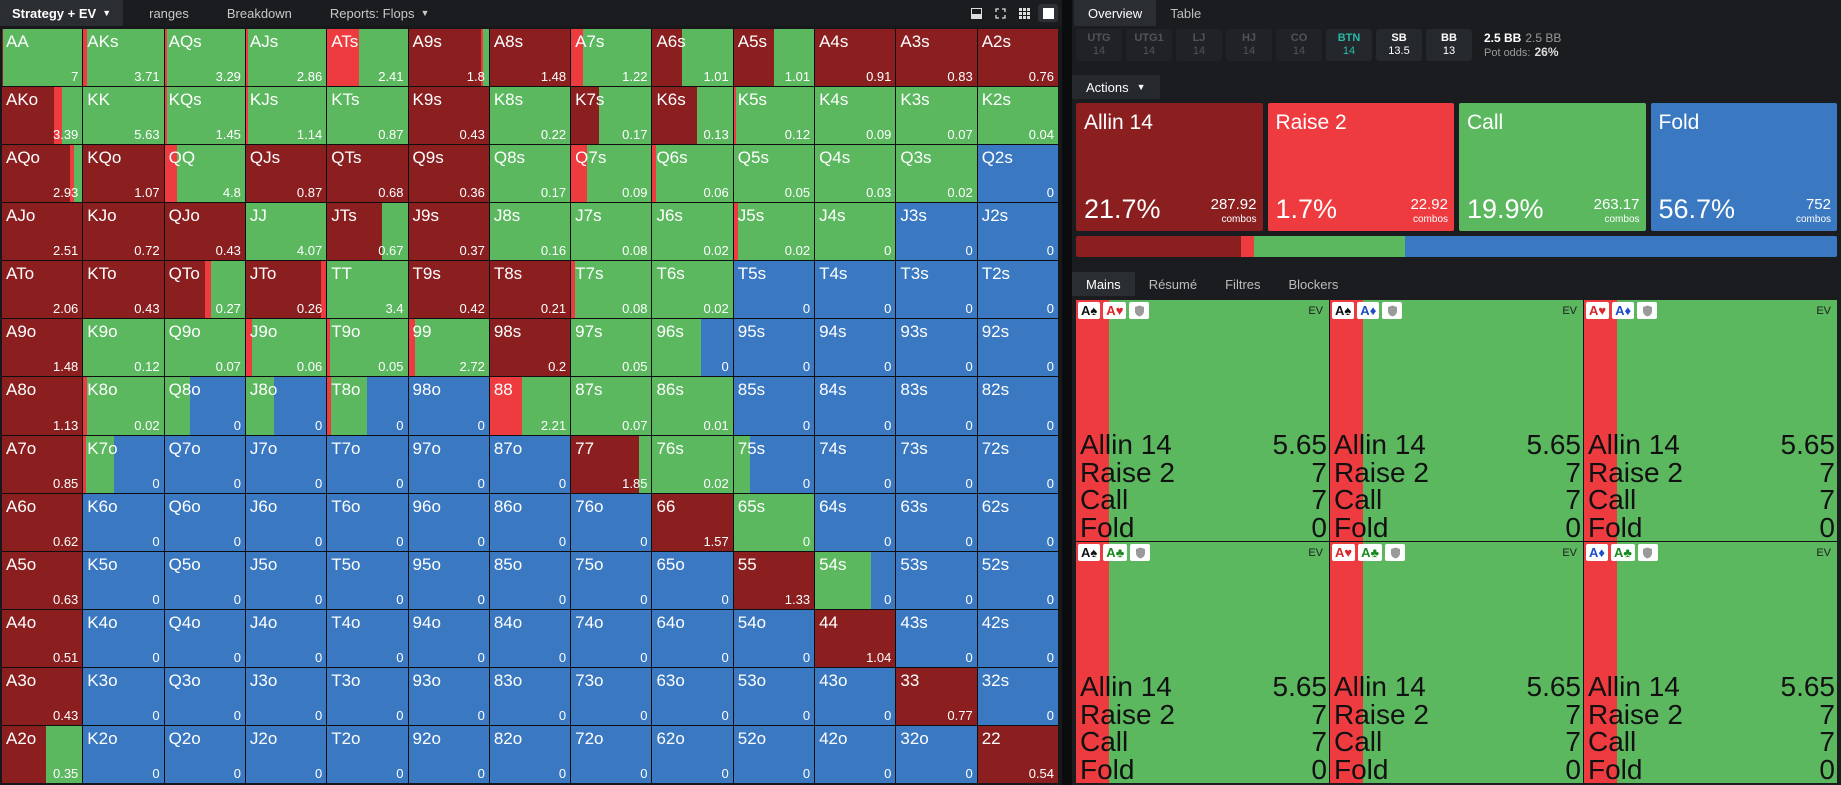 The image size is (1841, 785). What do you see at coordinates (42, 754) in the screenshot?
I see `hand-cell-A2o: A2o 0.35` at bounding box center [42, 754].